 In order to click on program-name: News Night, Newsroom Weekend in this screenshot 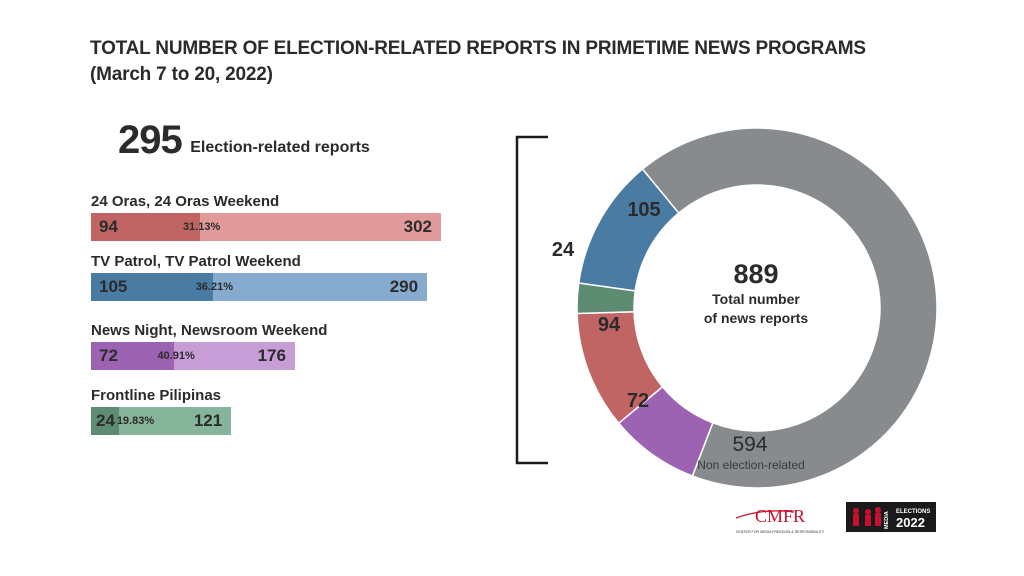, I will do `click(209, 330)`.